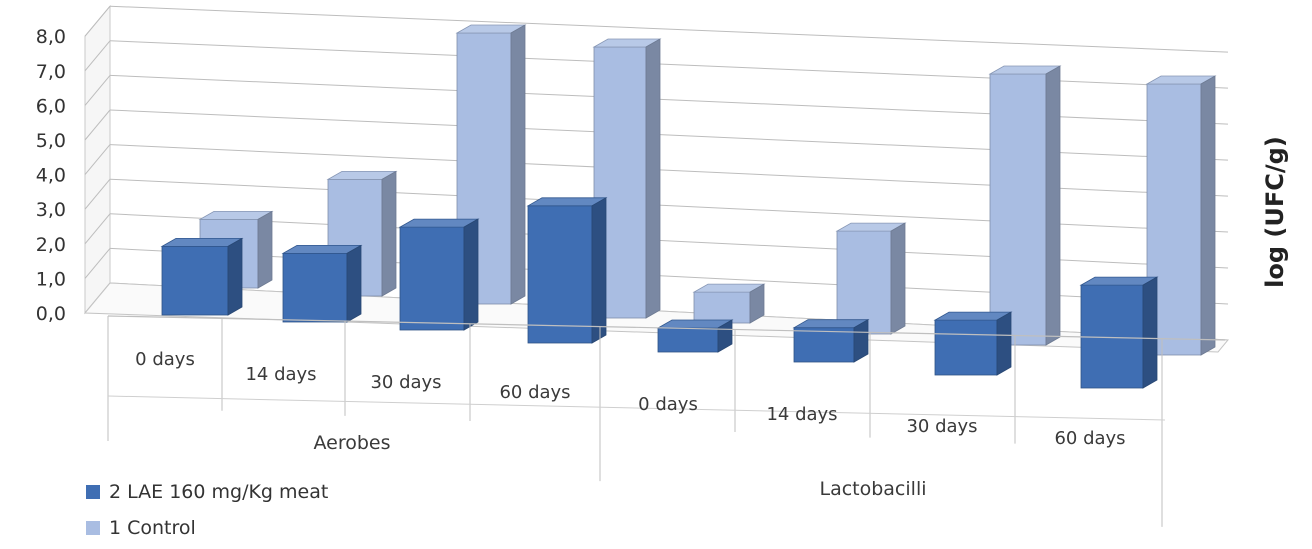 The width and height of the screenshot is (1312, 549). I want to click on bar-control-5-side-face, so click(898, 278).